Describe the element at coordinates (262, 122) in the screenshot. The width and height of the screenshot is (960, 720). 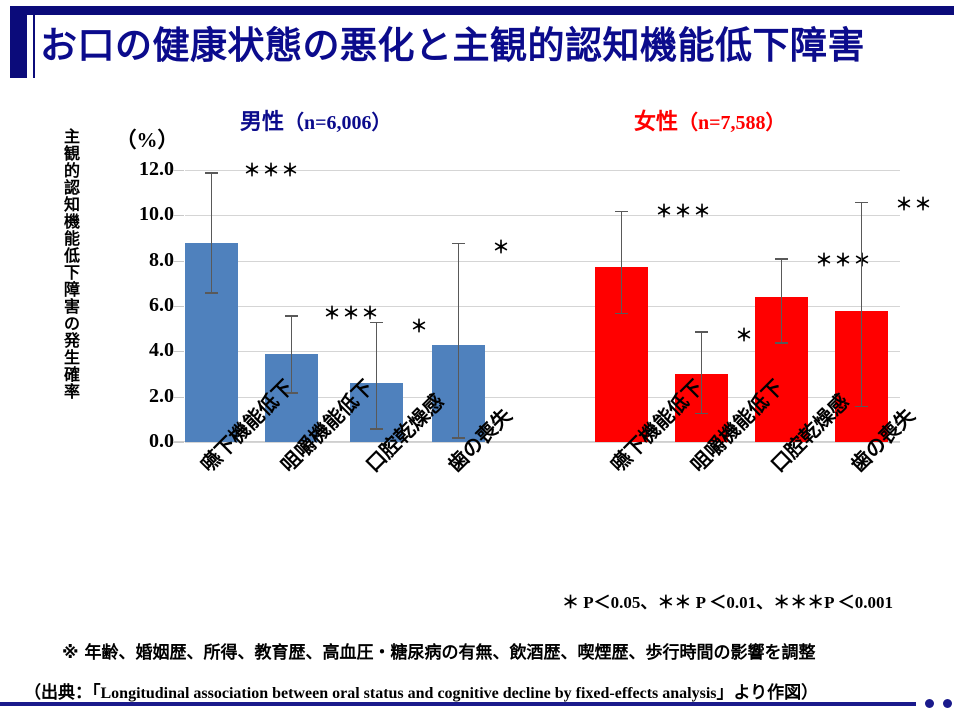
I see `group-header-male-label: 男性` at that location.